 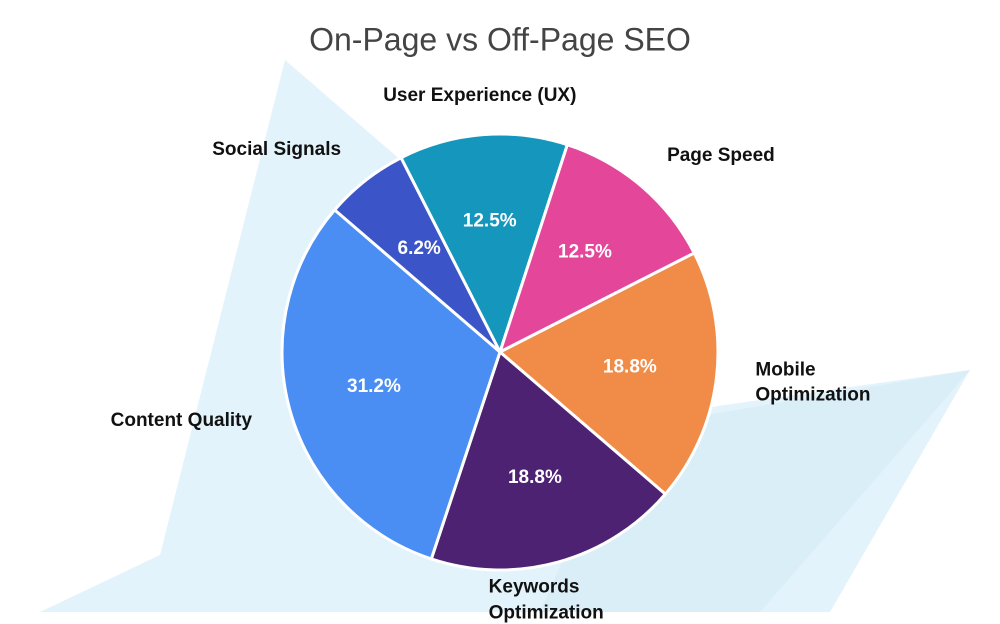 I want to click on category-label: User Experience (UX), so click(x=480, y=95).